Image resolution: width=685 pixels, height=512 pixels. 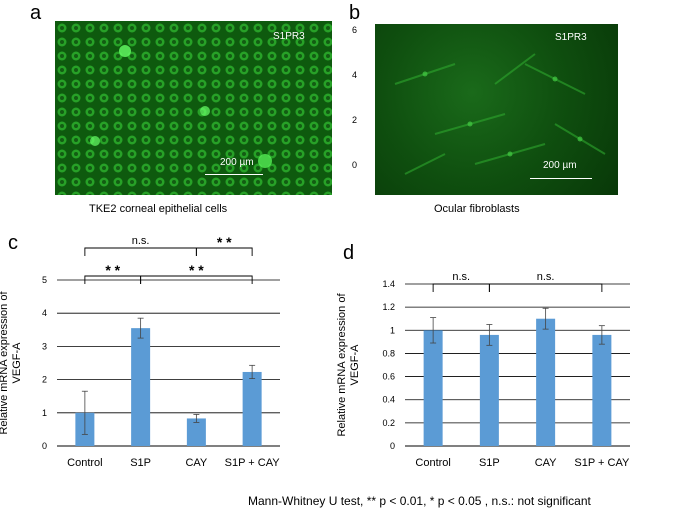 I want to click on caption-a: TKE2 corneal epithelial cells, so click(x=158, y=209).